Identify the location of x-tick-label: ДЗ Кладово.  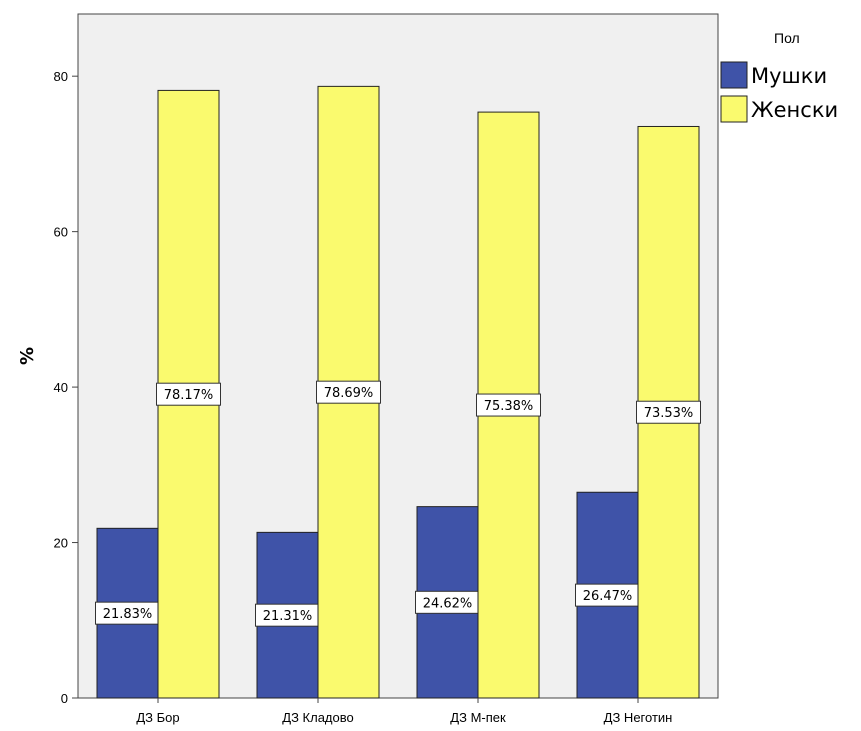
(317, 717).